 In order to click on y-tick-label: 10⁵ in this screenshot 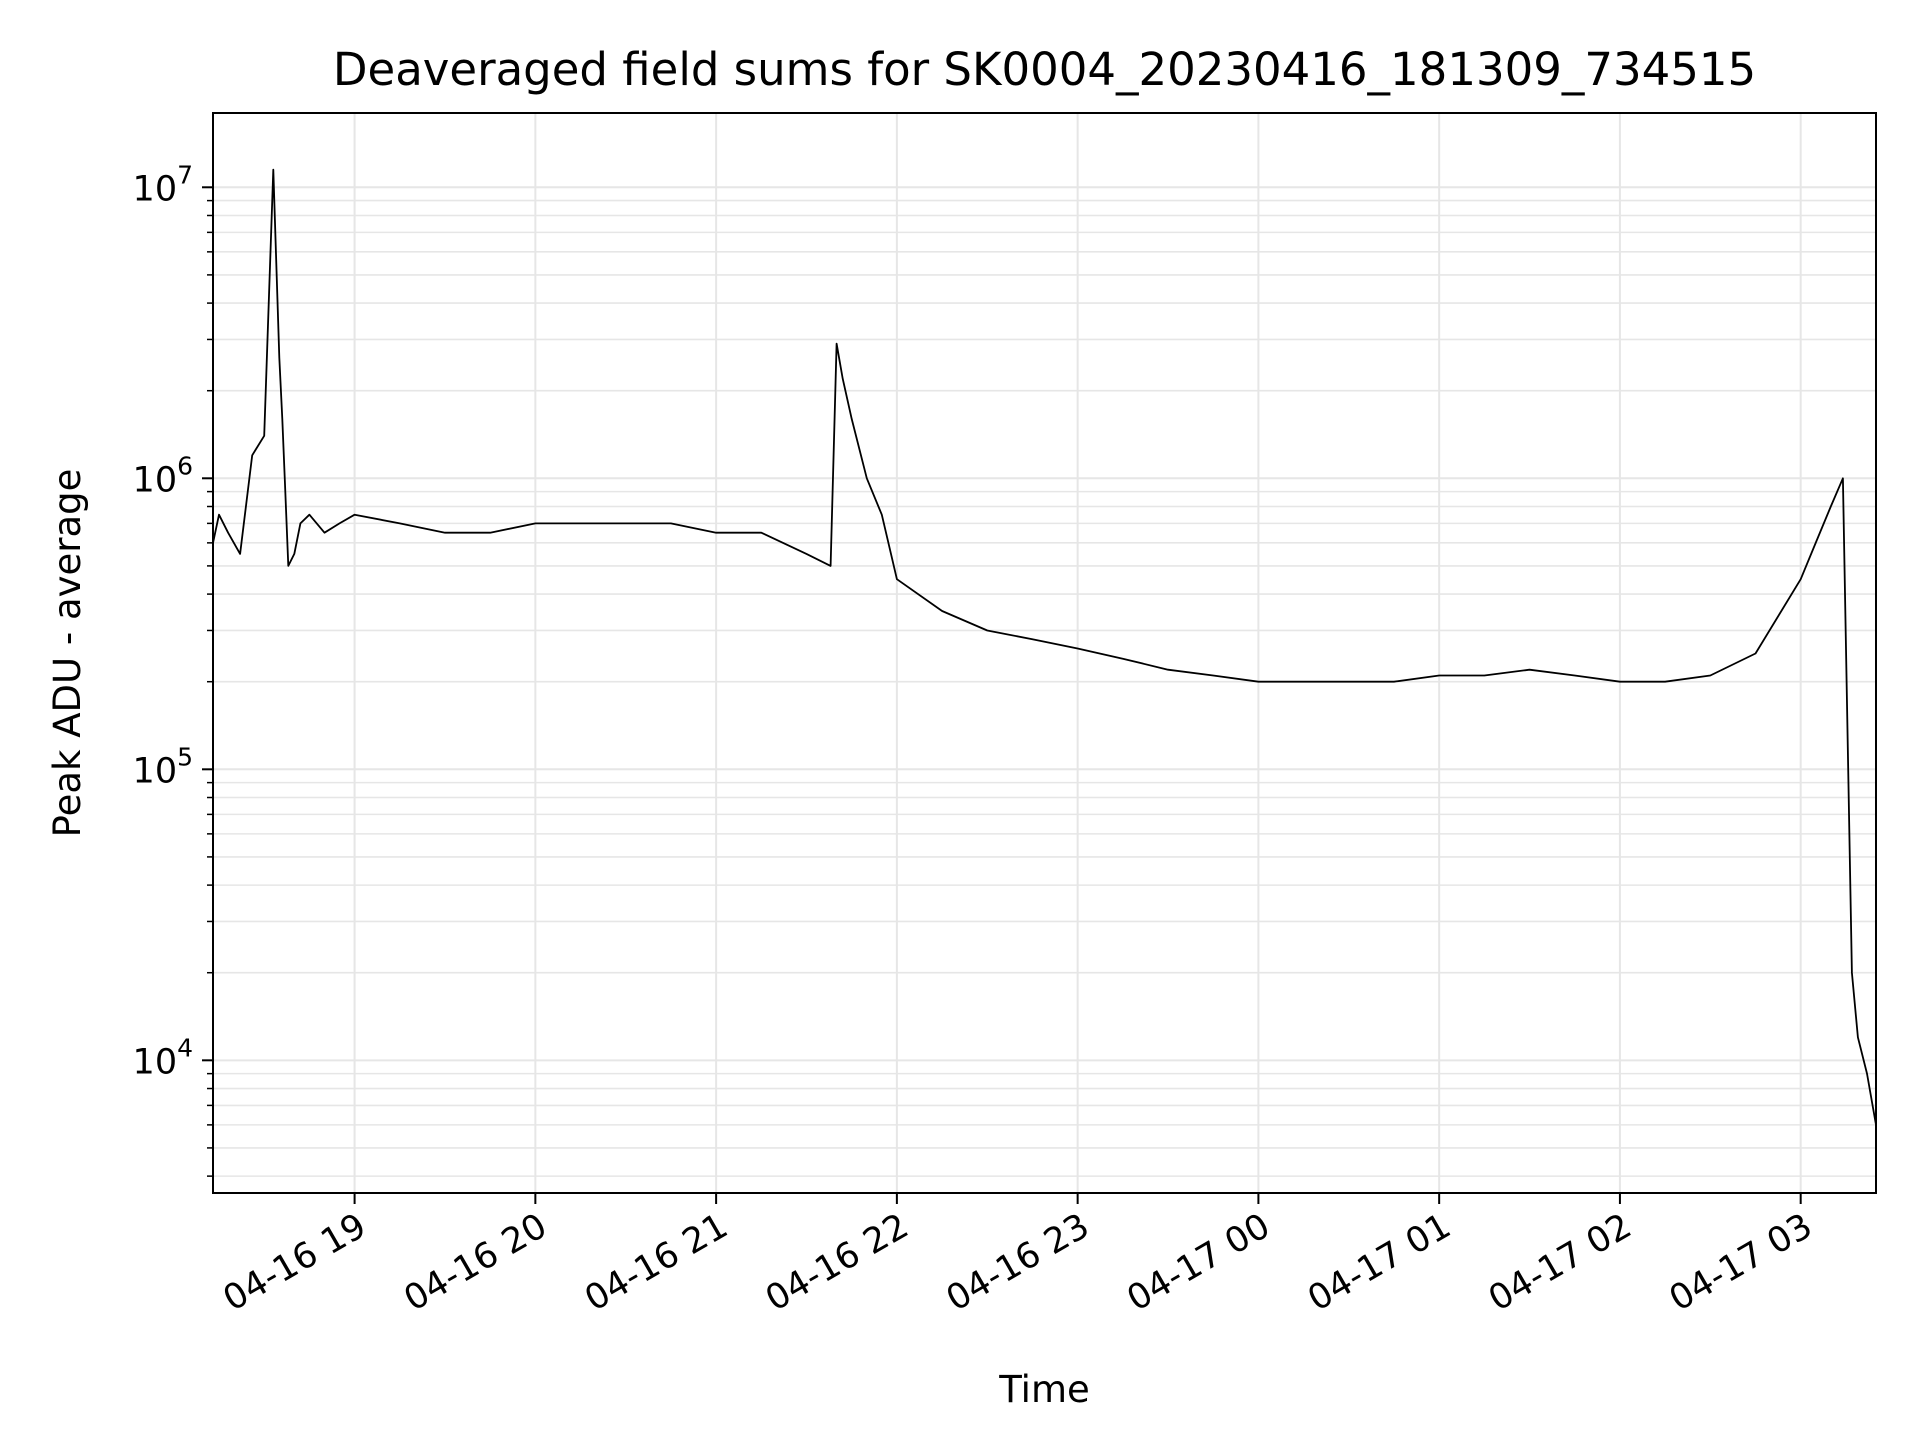, I will do `click(163, 766)`.